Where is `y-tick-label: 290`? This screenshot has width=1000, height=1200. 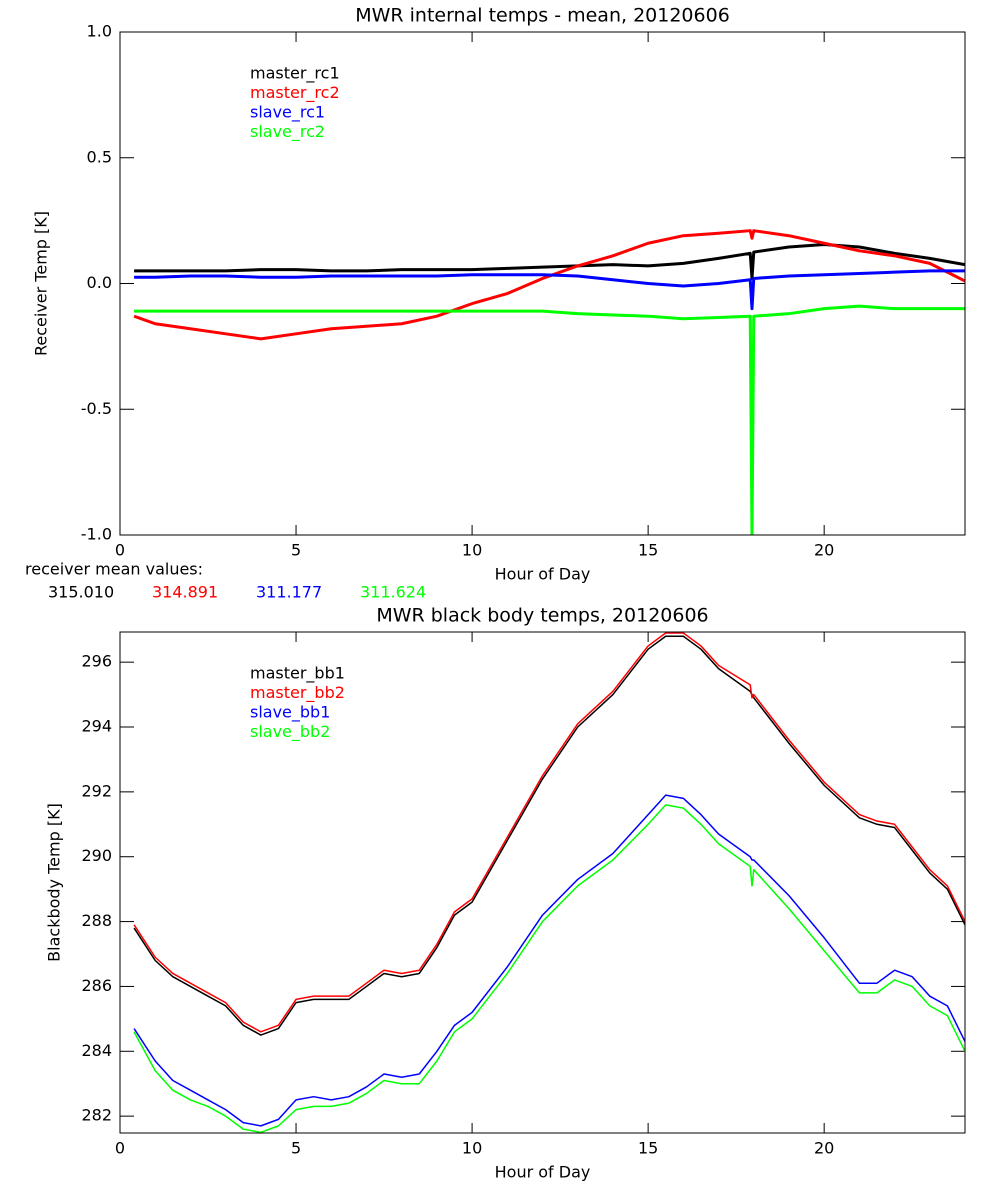 y-tick-label: 290 is located at coordinates (96, 855).